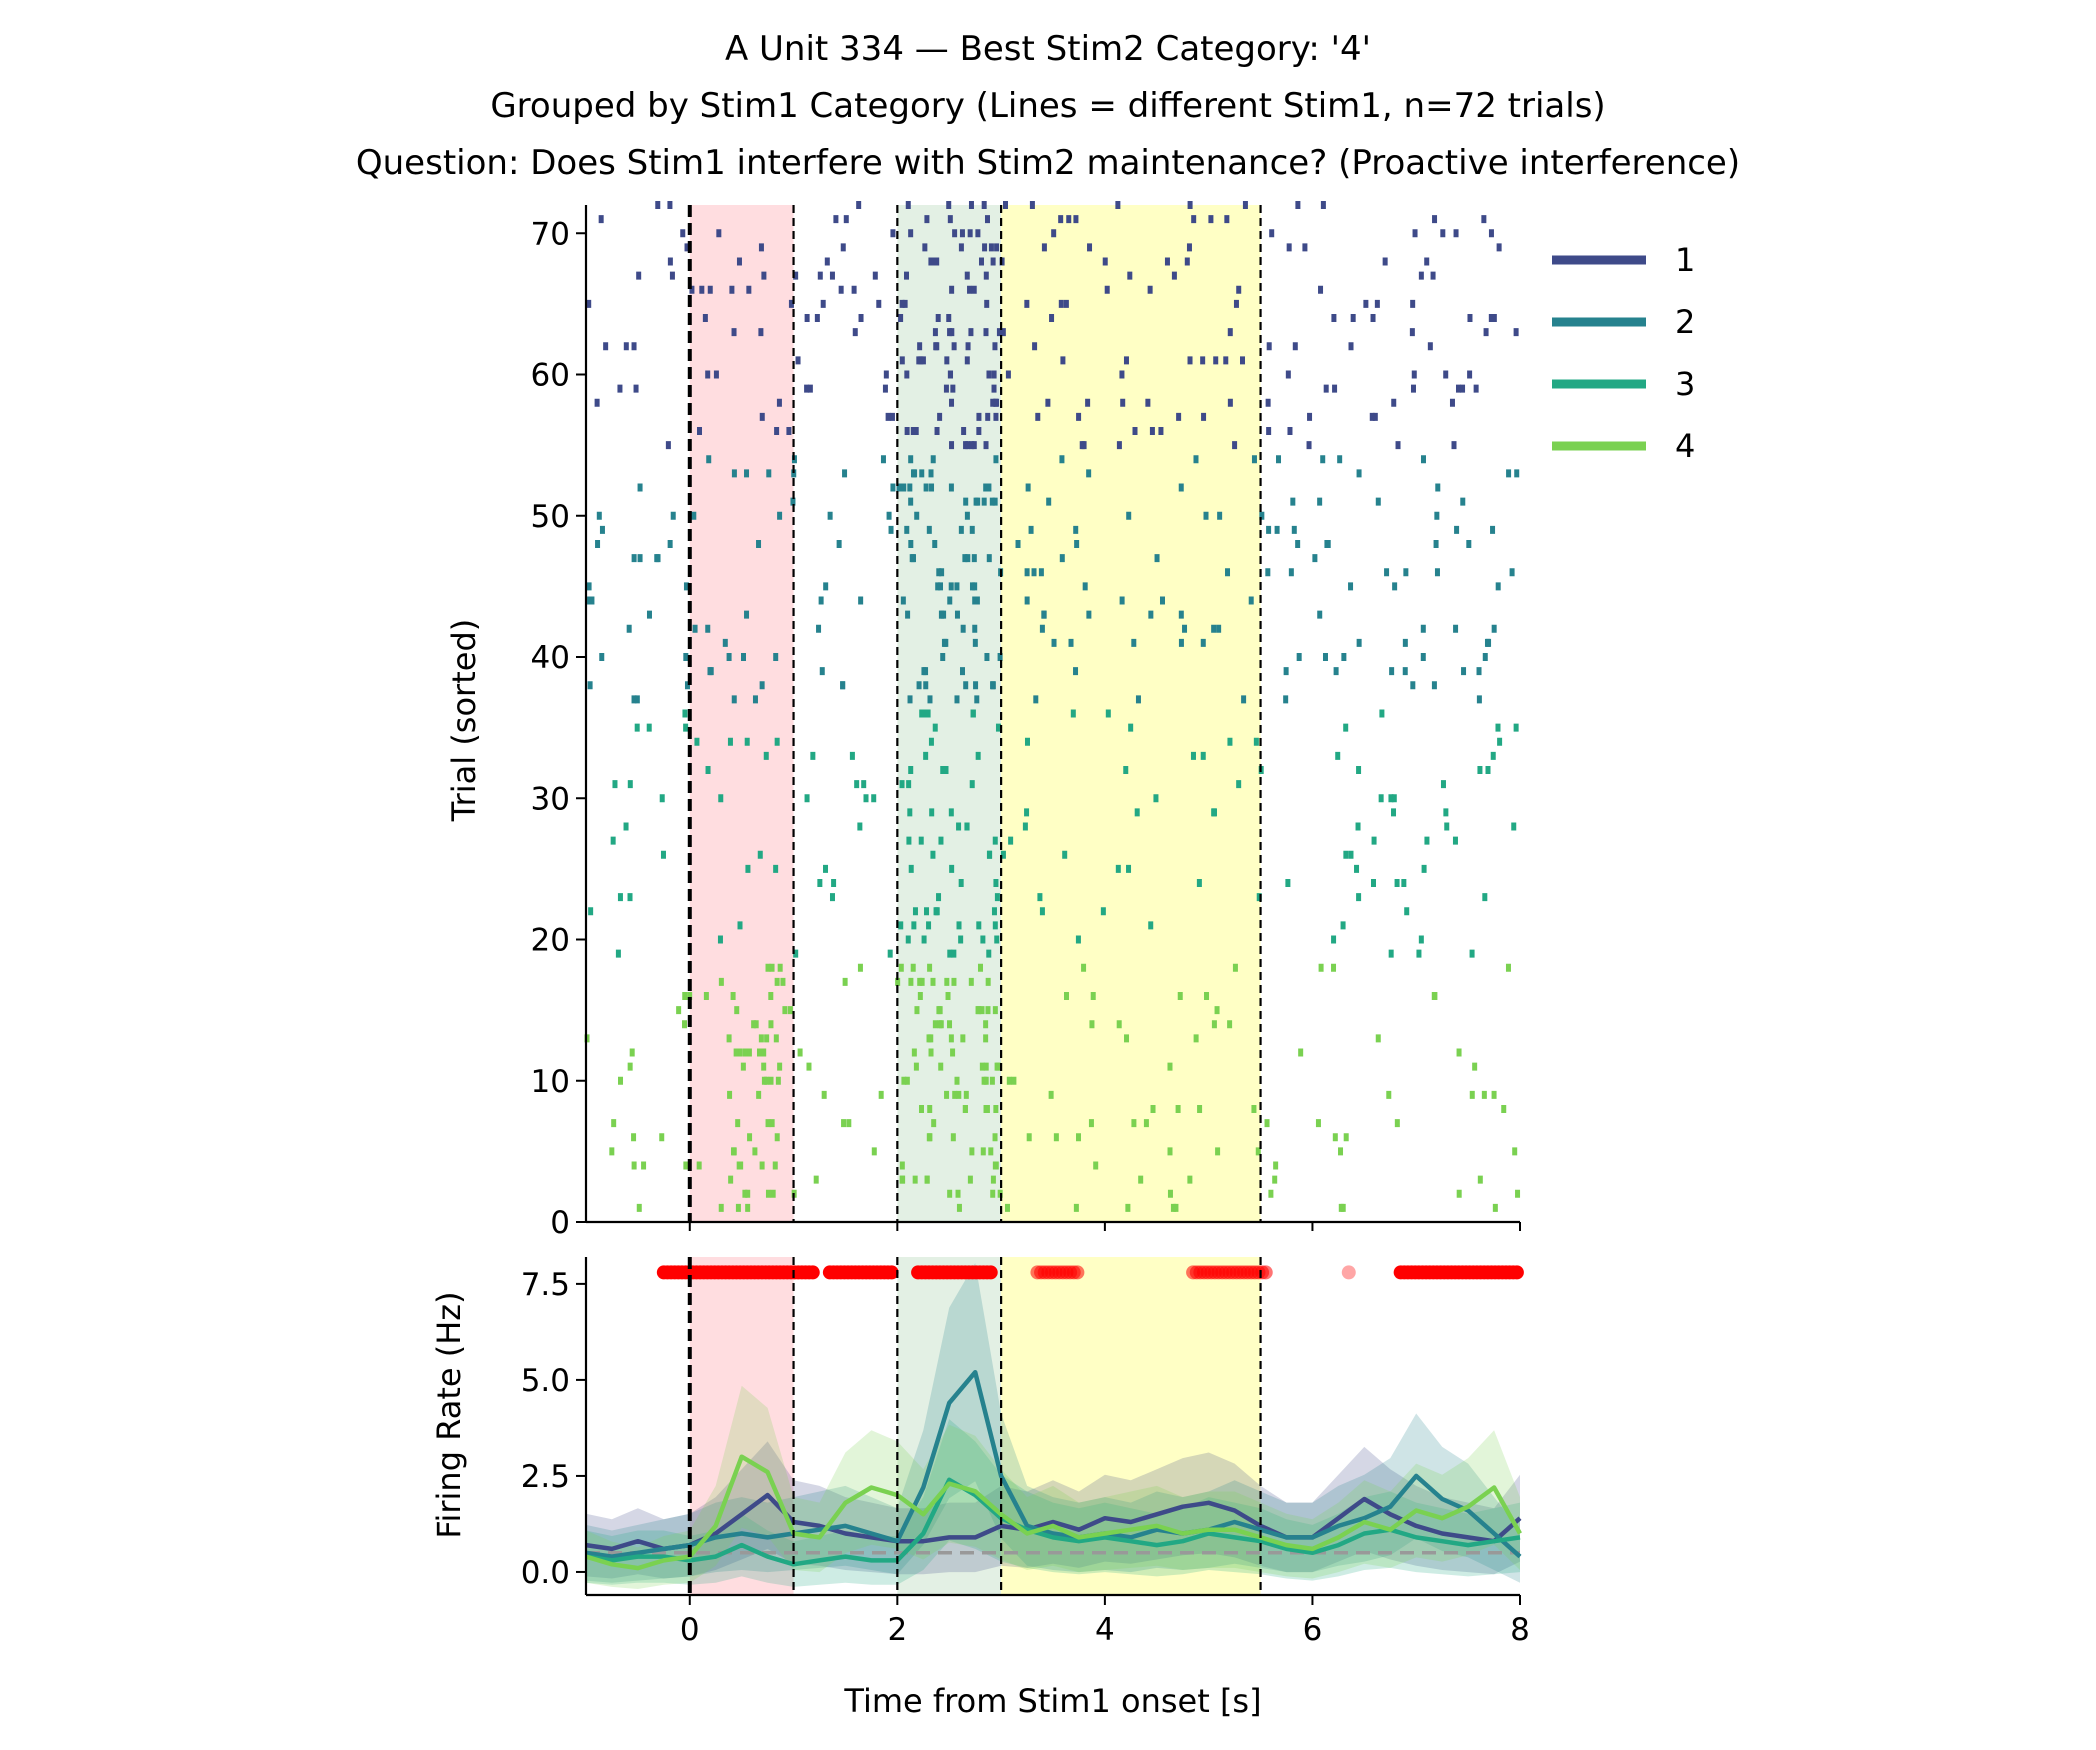 The height and width of the screenshot is (1750, 2096). Describe the element at coordinates (550, 376) in the screenshot. I see `raster-y-tick-label: 60` at that location.